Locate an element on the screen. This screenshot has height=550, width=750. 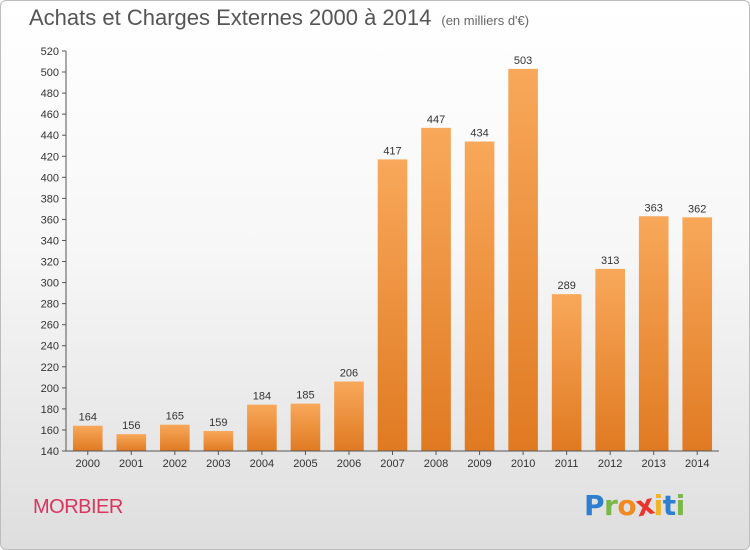
logo-letter: P is located at coordinates (594, 505).